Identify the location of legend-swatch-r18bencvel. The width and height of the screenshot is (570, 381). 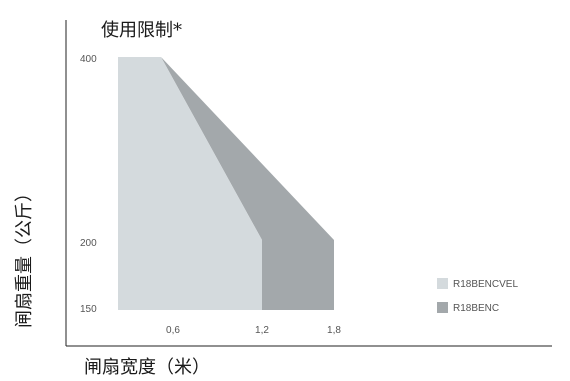
(442, 283).